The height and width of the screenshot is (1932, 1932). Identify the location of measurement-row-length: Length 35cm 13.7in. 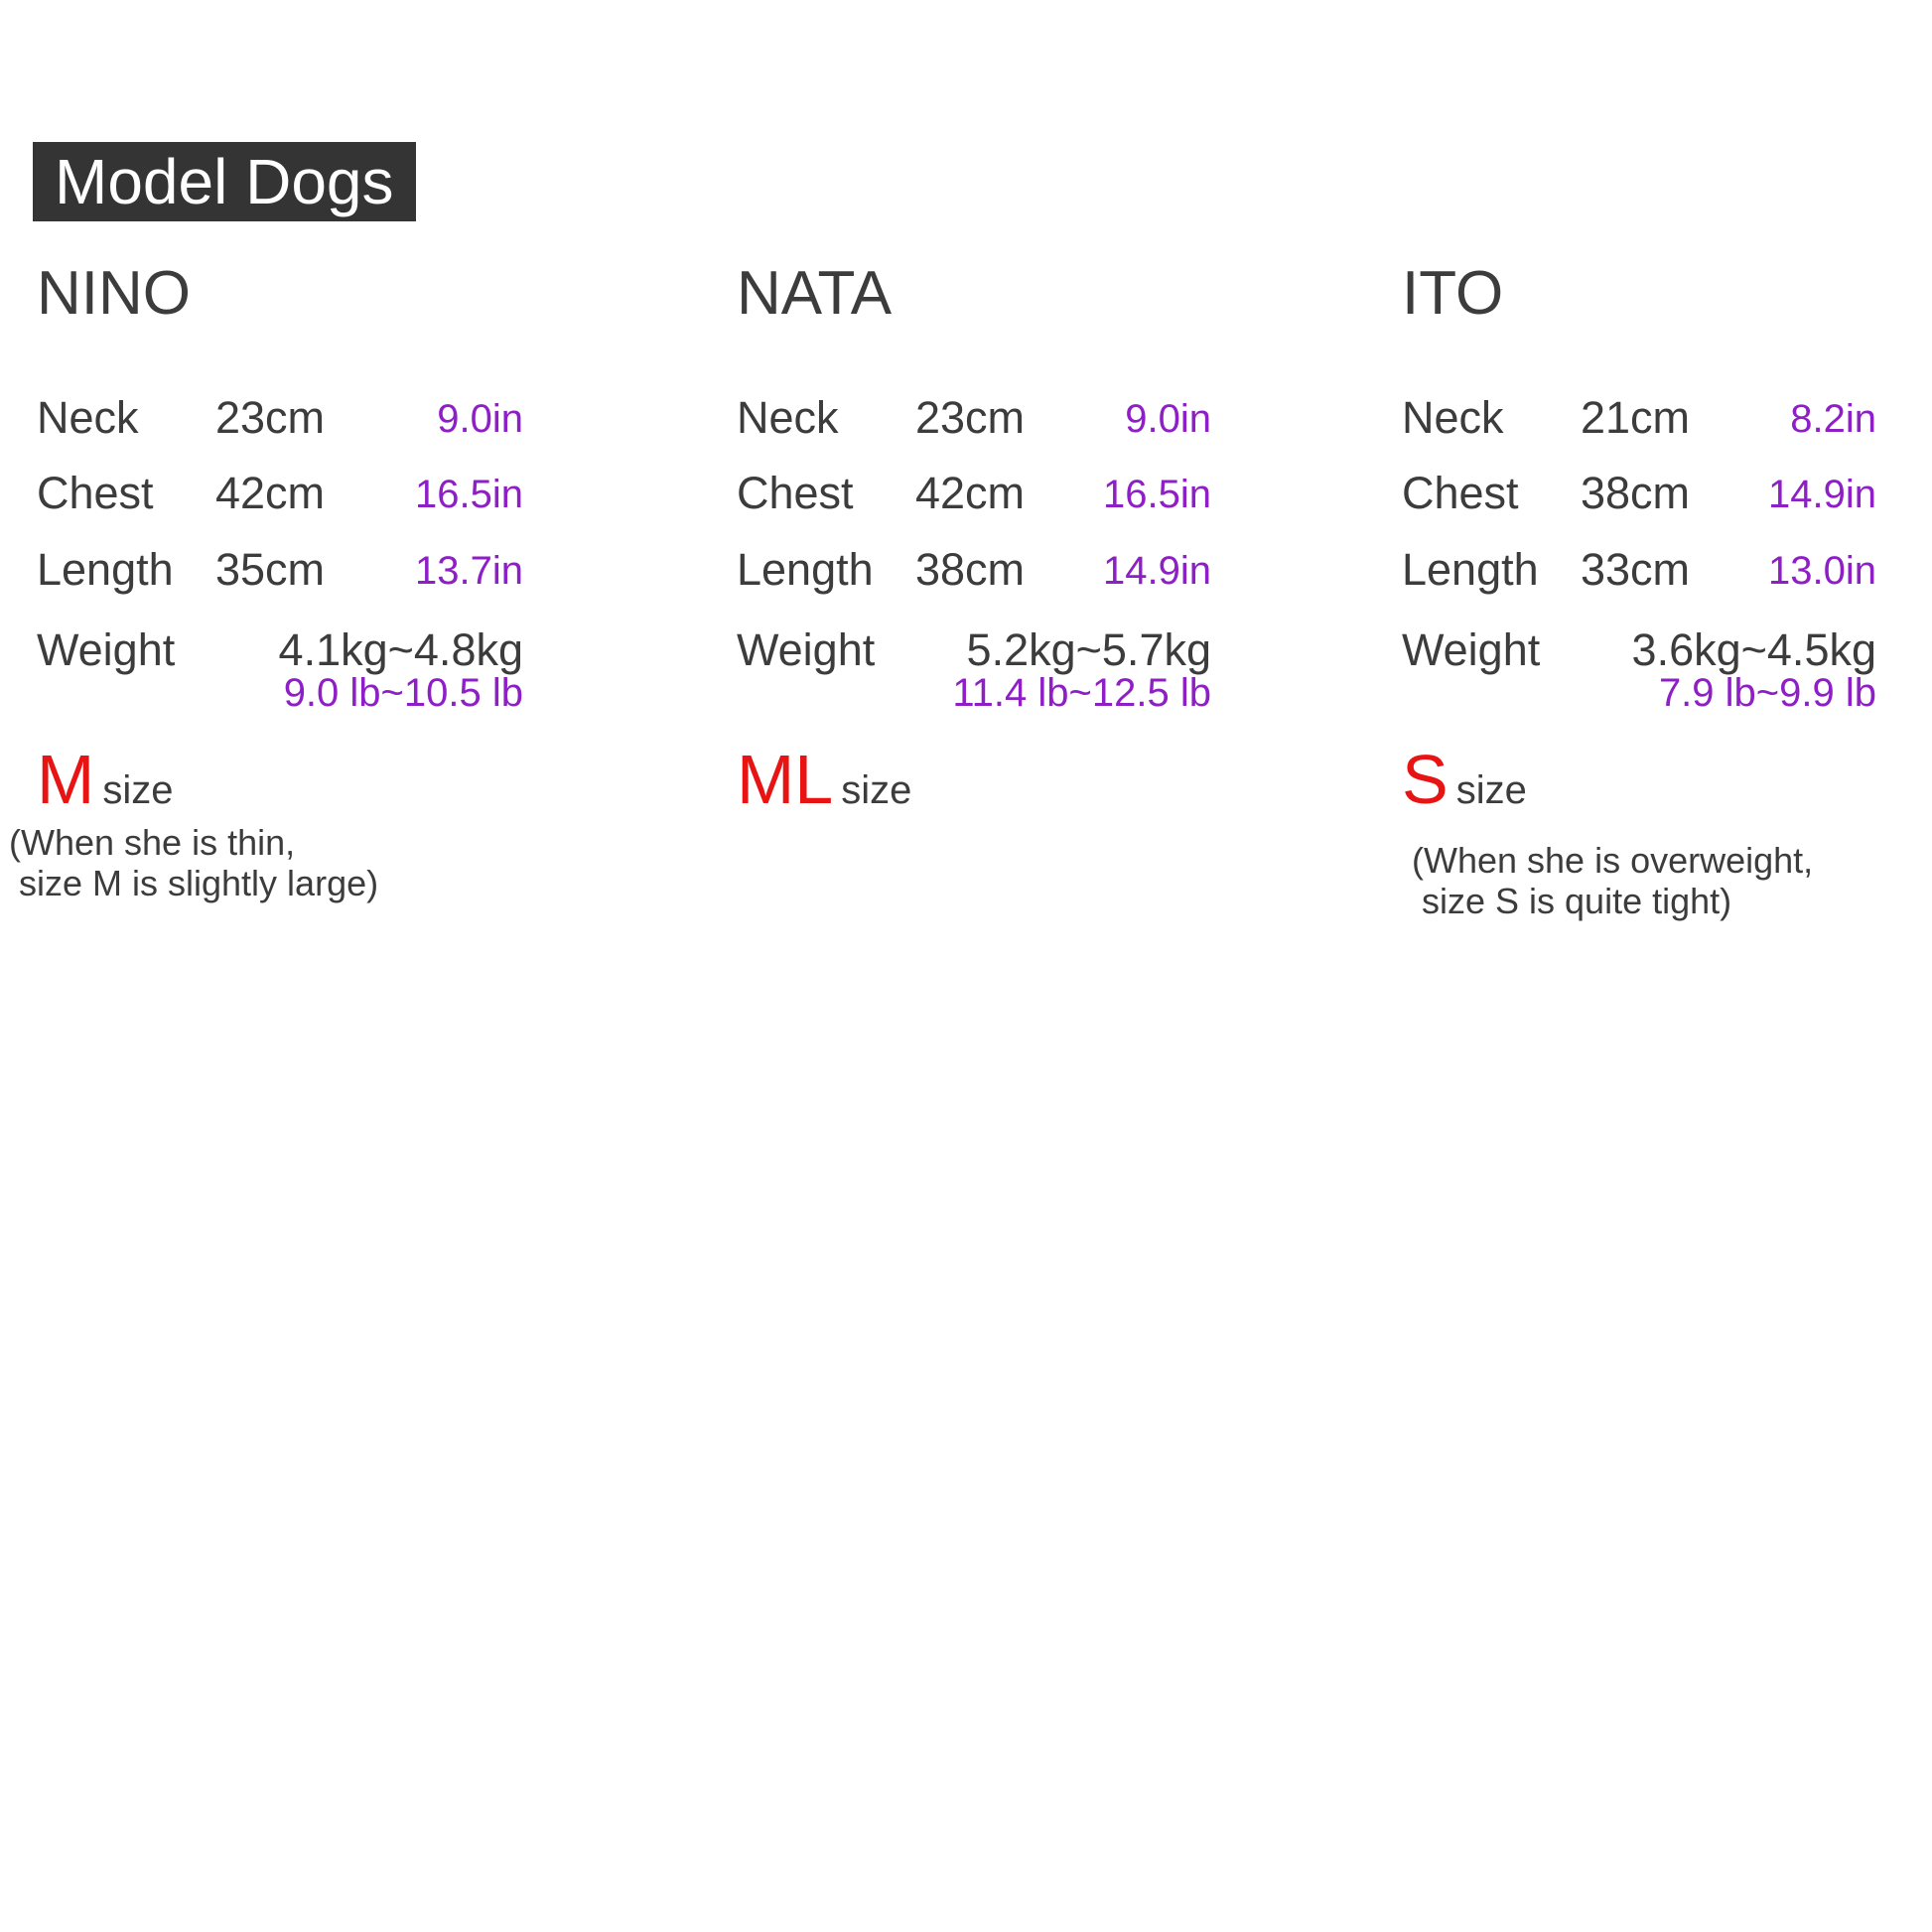
(280, 575).